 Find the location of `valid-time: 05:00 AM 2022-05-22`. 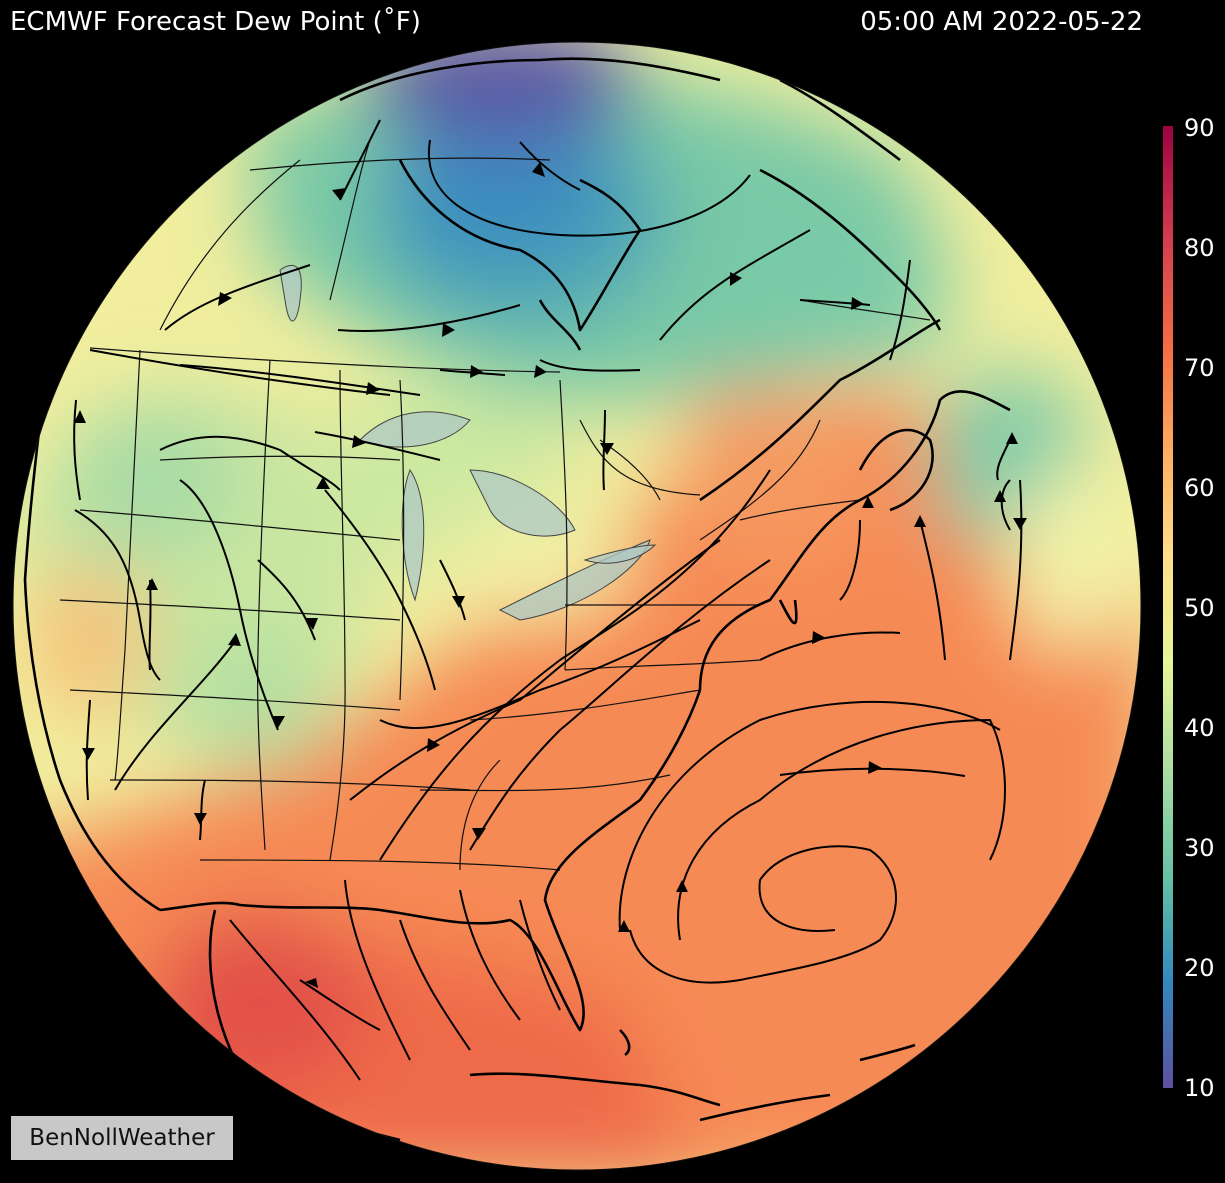

valid-time: 05:00 AM 2022-05-22 is located at coordinates (1001, 22).